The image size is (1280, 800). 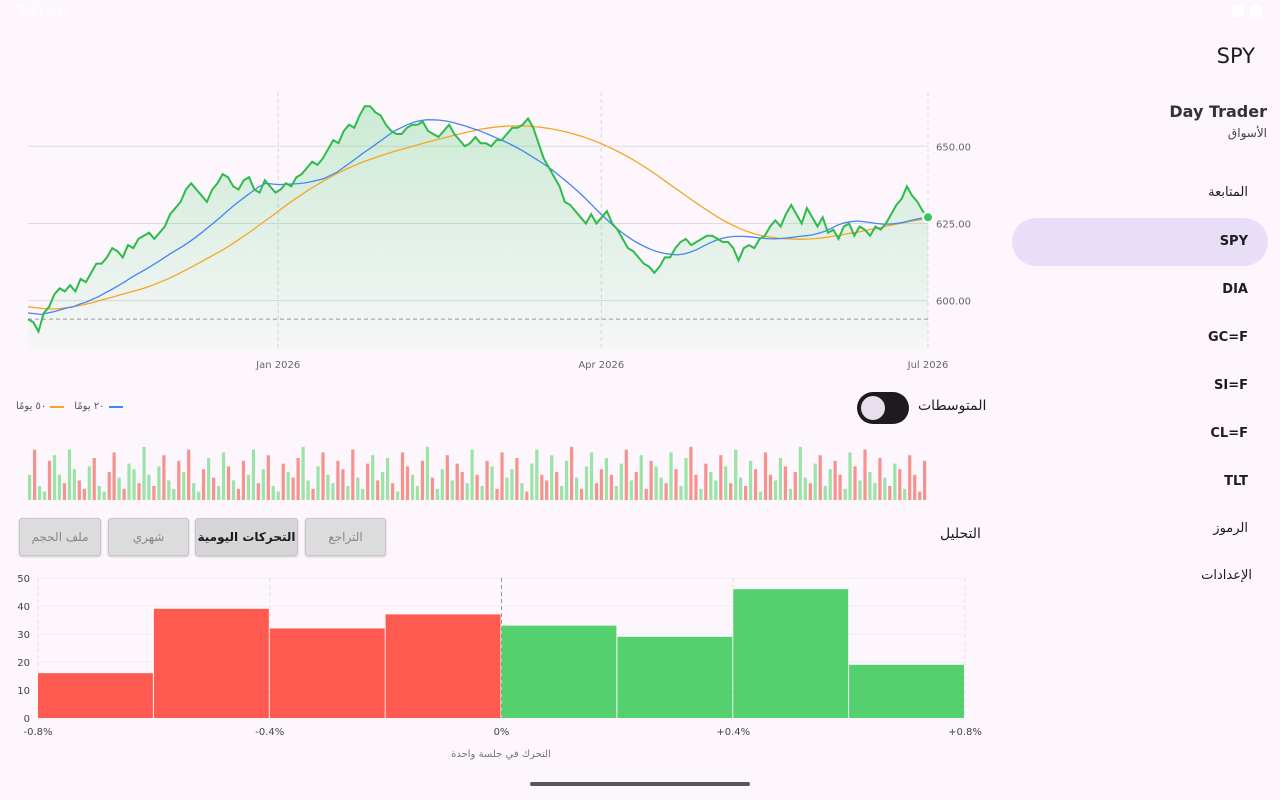 What do you see at coordinates (952, 406) in the screenshot?
I see `moving-averages-label: المتوسطات` at bounding box center [952, 406].